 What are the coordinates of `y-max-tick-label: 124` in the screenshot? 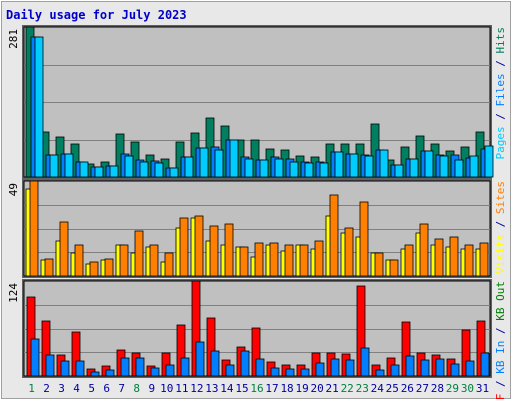 It's located at (13, 293).